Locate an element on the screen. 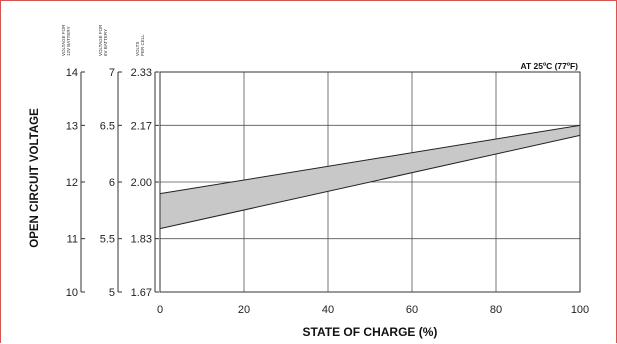 The image size is (617, 344). axis-6v-tick-label: 7 is located at coordinates (112, 73).